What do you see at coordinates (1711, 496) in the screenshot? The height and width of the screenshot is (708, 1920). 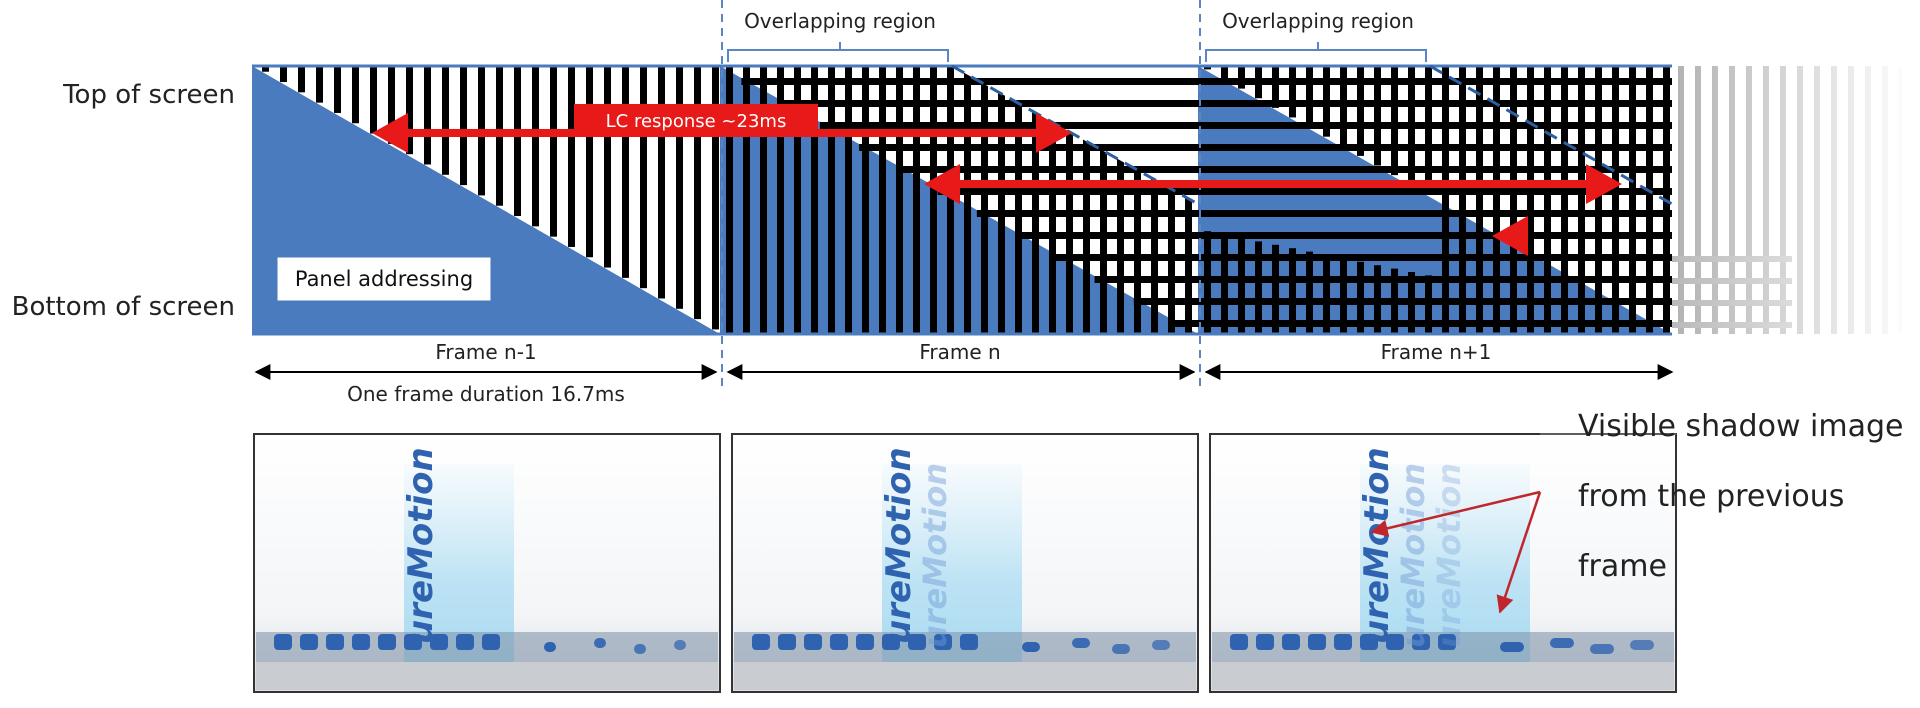 I see `callout-line-2: from the previous` at bounding box center [1711, 496].